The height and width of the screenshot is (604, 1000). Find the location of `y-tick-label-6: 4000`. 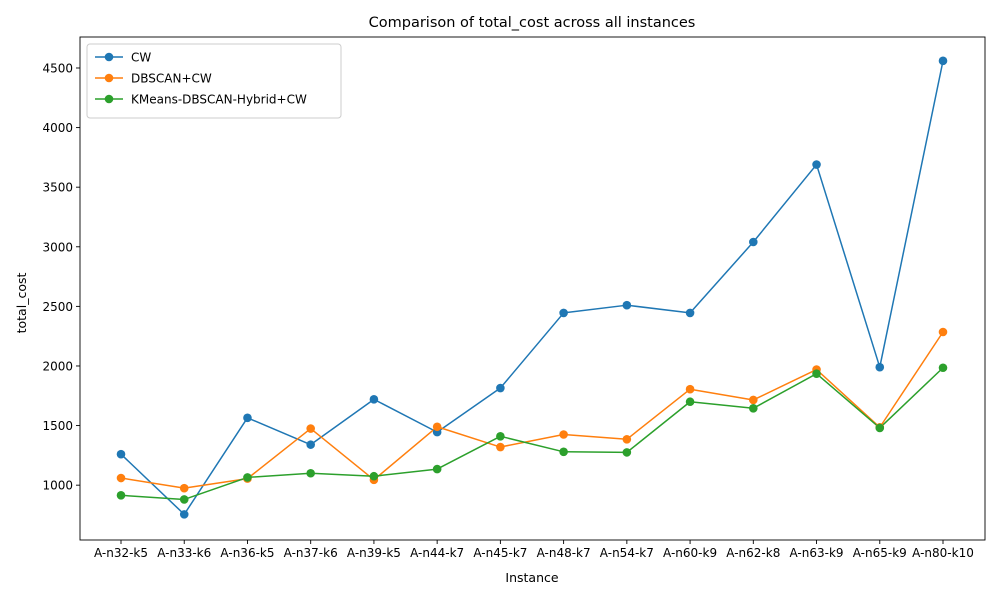

y-tick-label-6: 4000 is located at coordinates (57, 128).